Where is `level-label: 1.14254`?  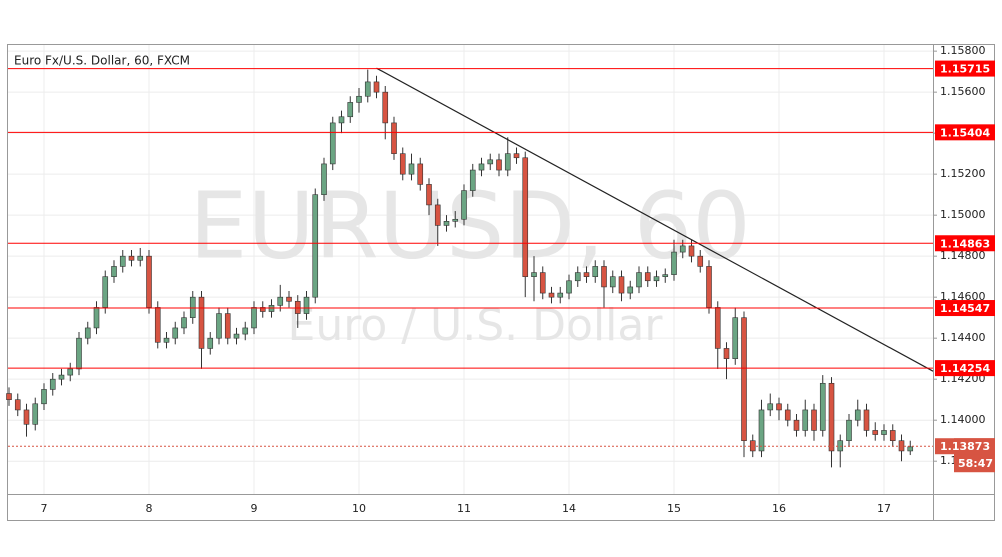
level-label: 1.14254 is located at coordinates (965, 368).